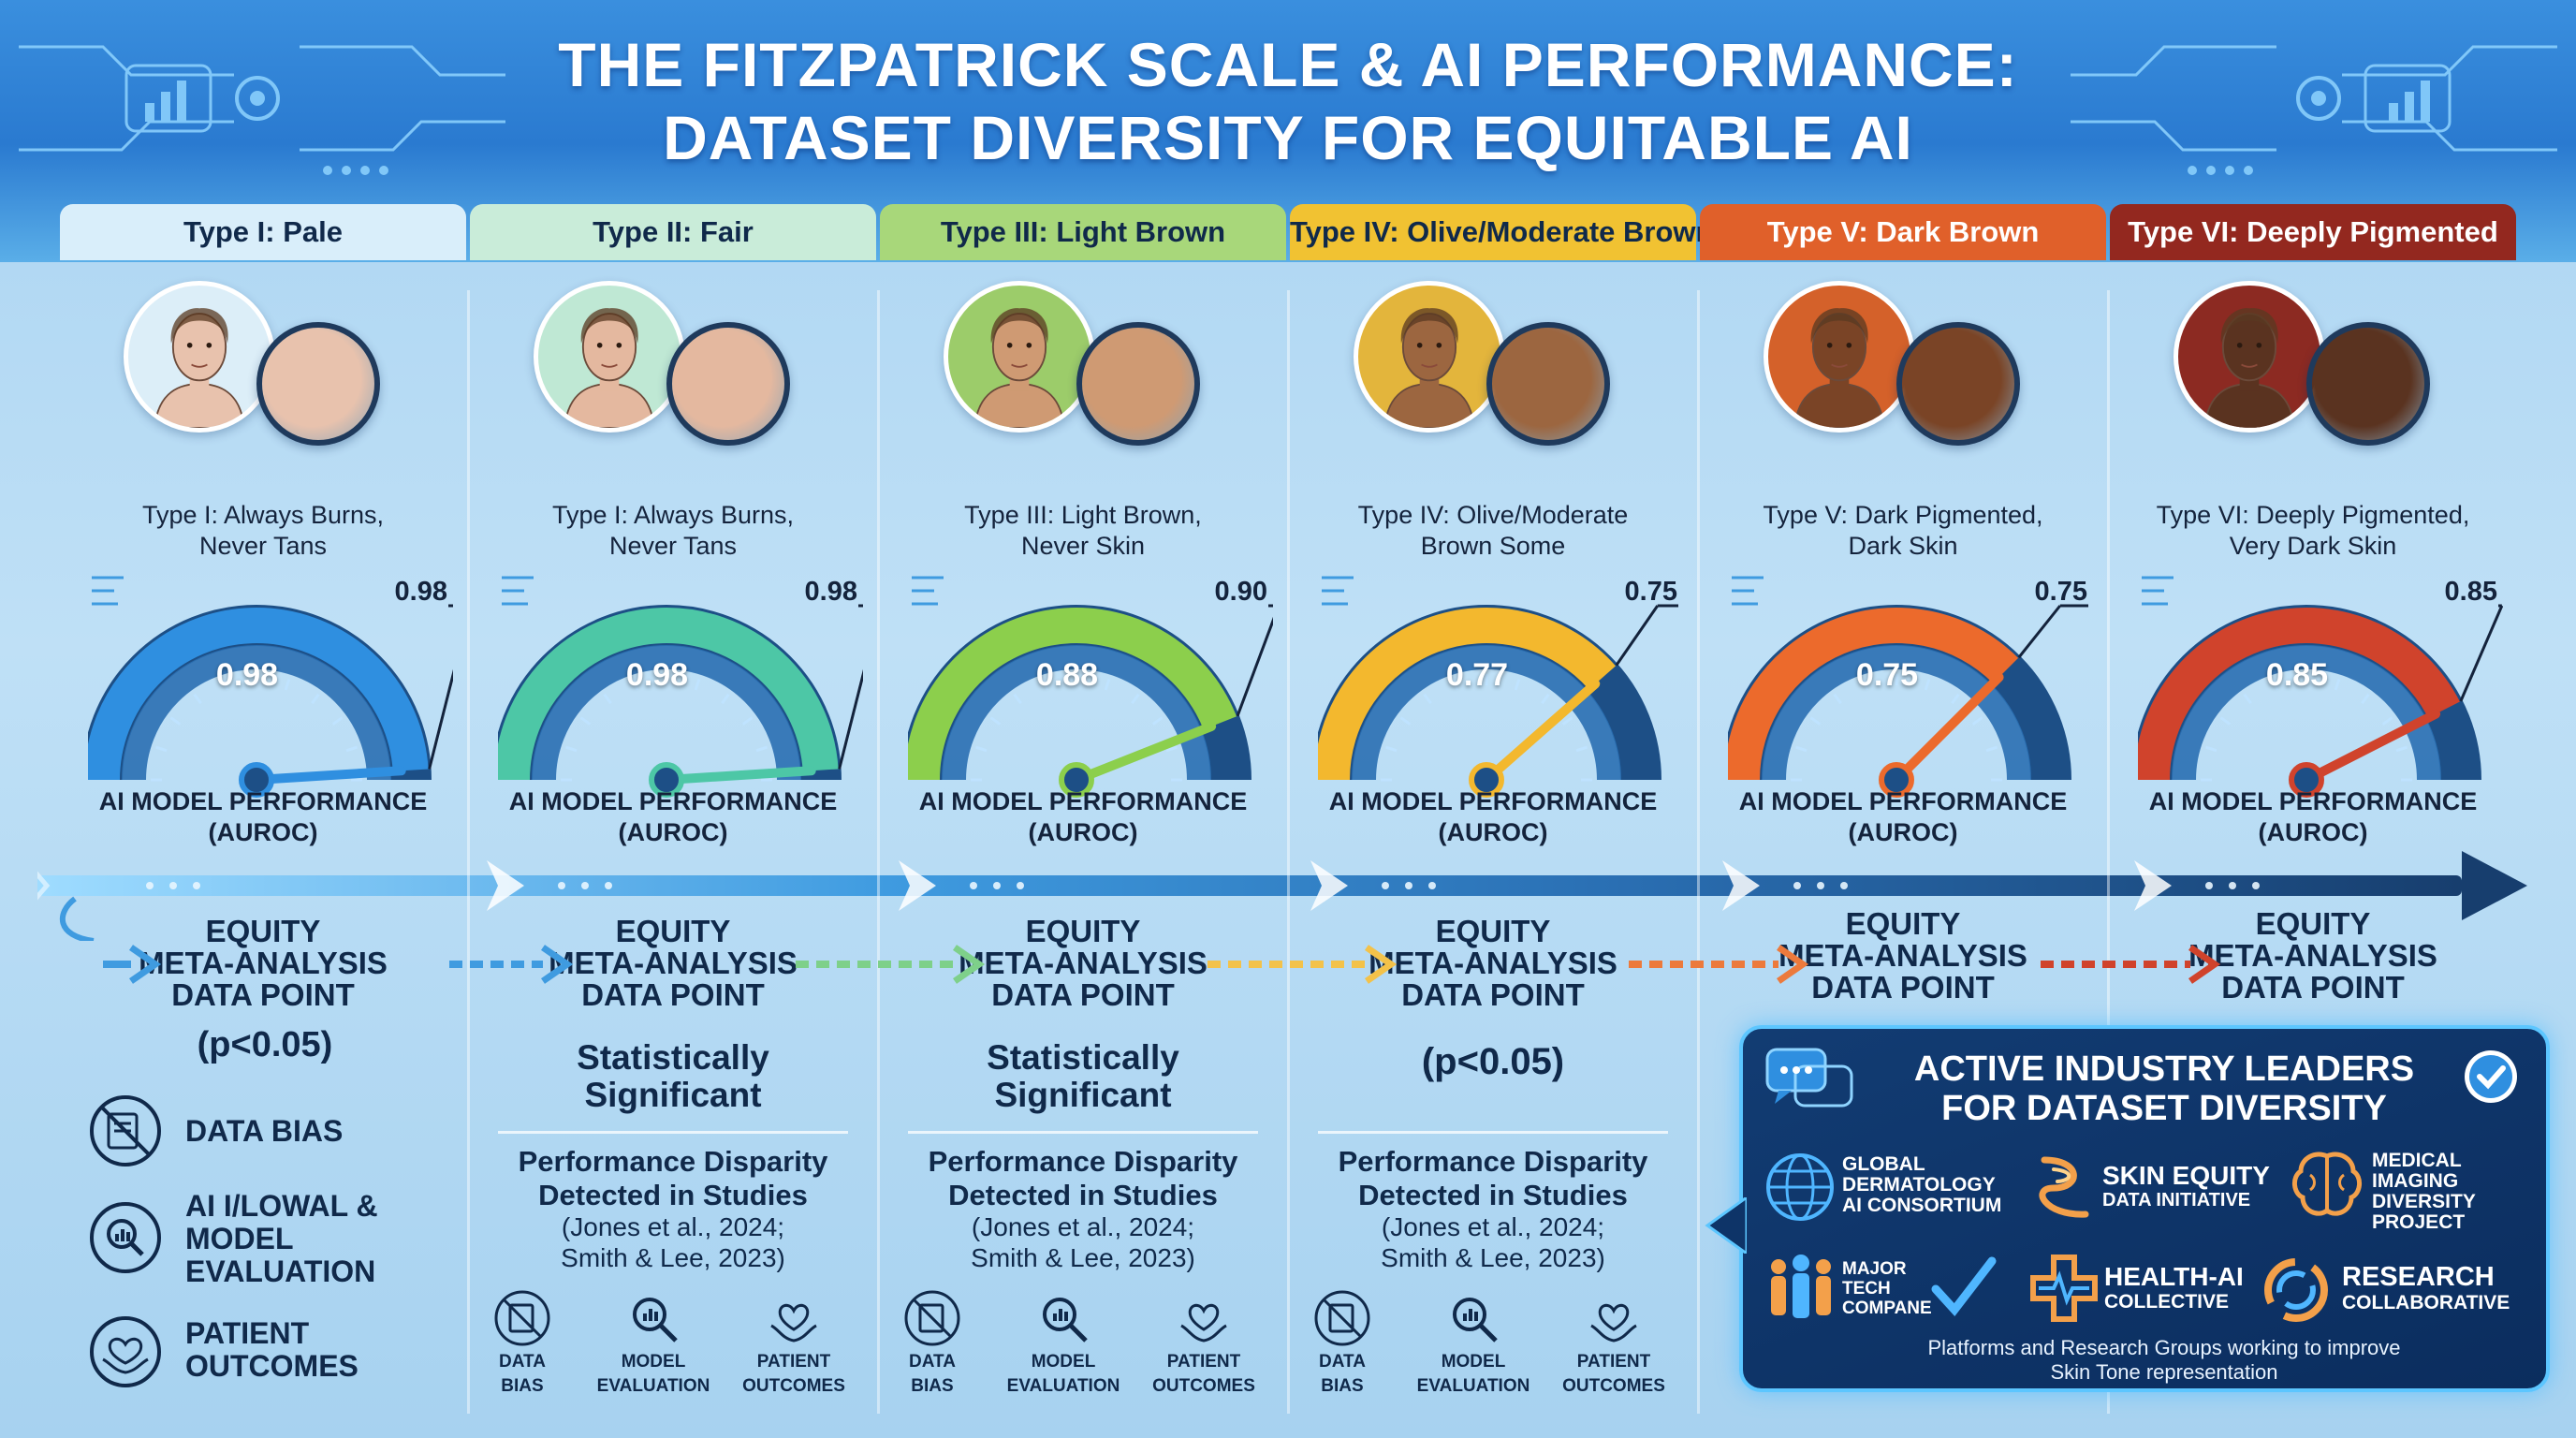 The width and height of the screenshot is (2576, 1438). I want to click on description-line: Type VI: Deeply Pigmented,, so click(2313, 515).